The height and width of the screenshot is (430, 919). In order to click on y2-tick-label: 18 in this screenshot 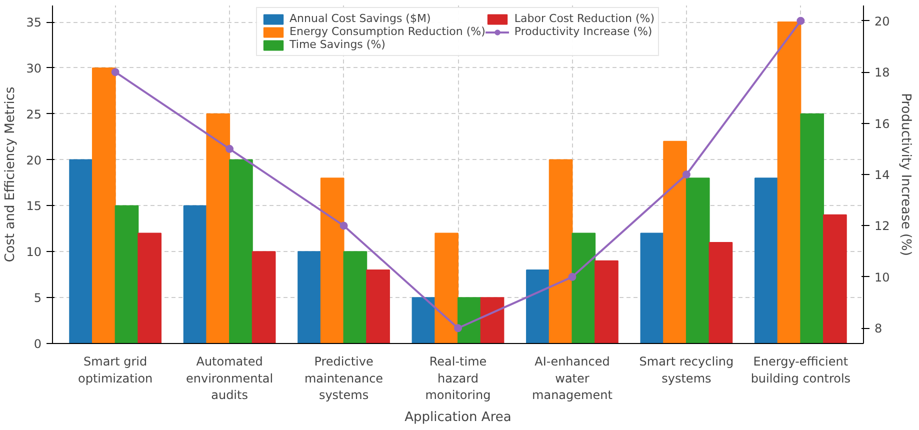, I will do `click(882, 73)`.